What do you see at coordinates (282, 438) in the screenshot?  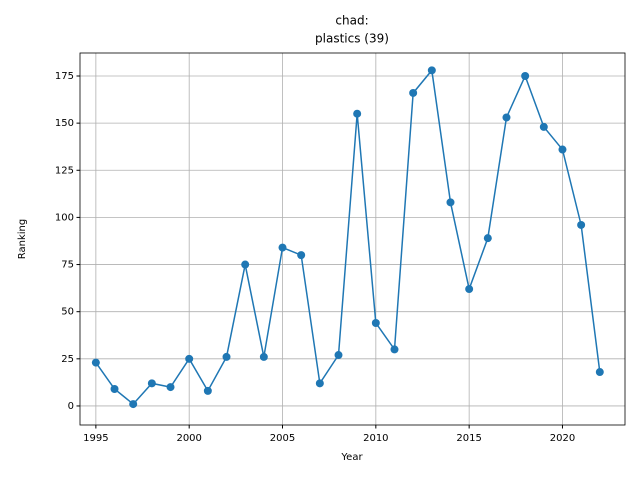 I see `x-tick-label: 2005` at bounding box center [282, 438].